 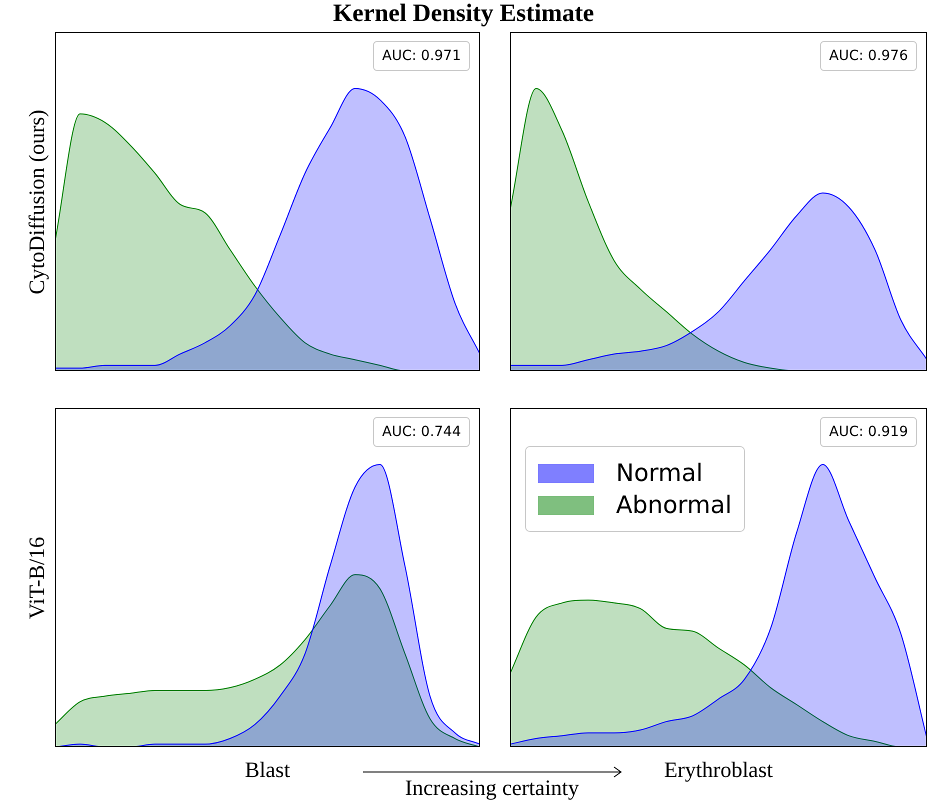 I want to click on x-axis-title: Blast, so click(x=267, y=770).